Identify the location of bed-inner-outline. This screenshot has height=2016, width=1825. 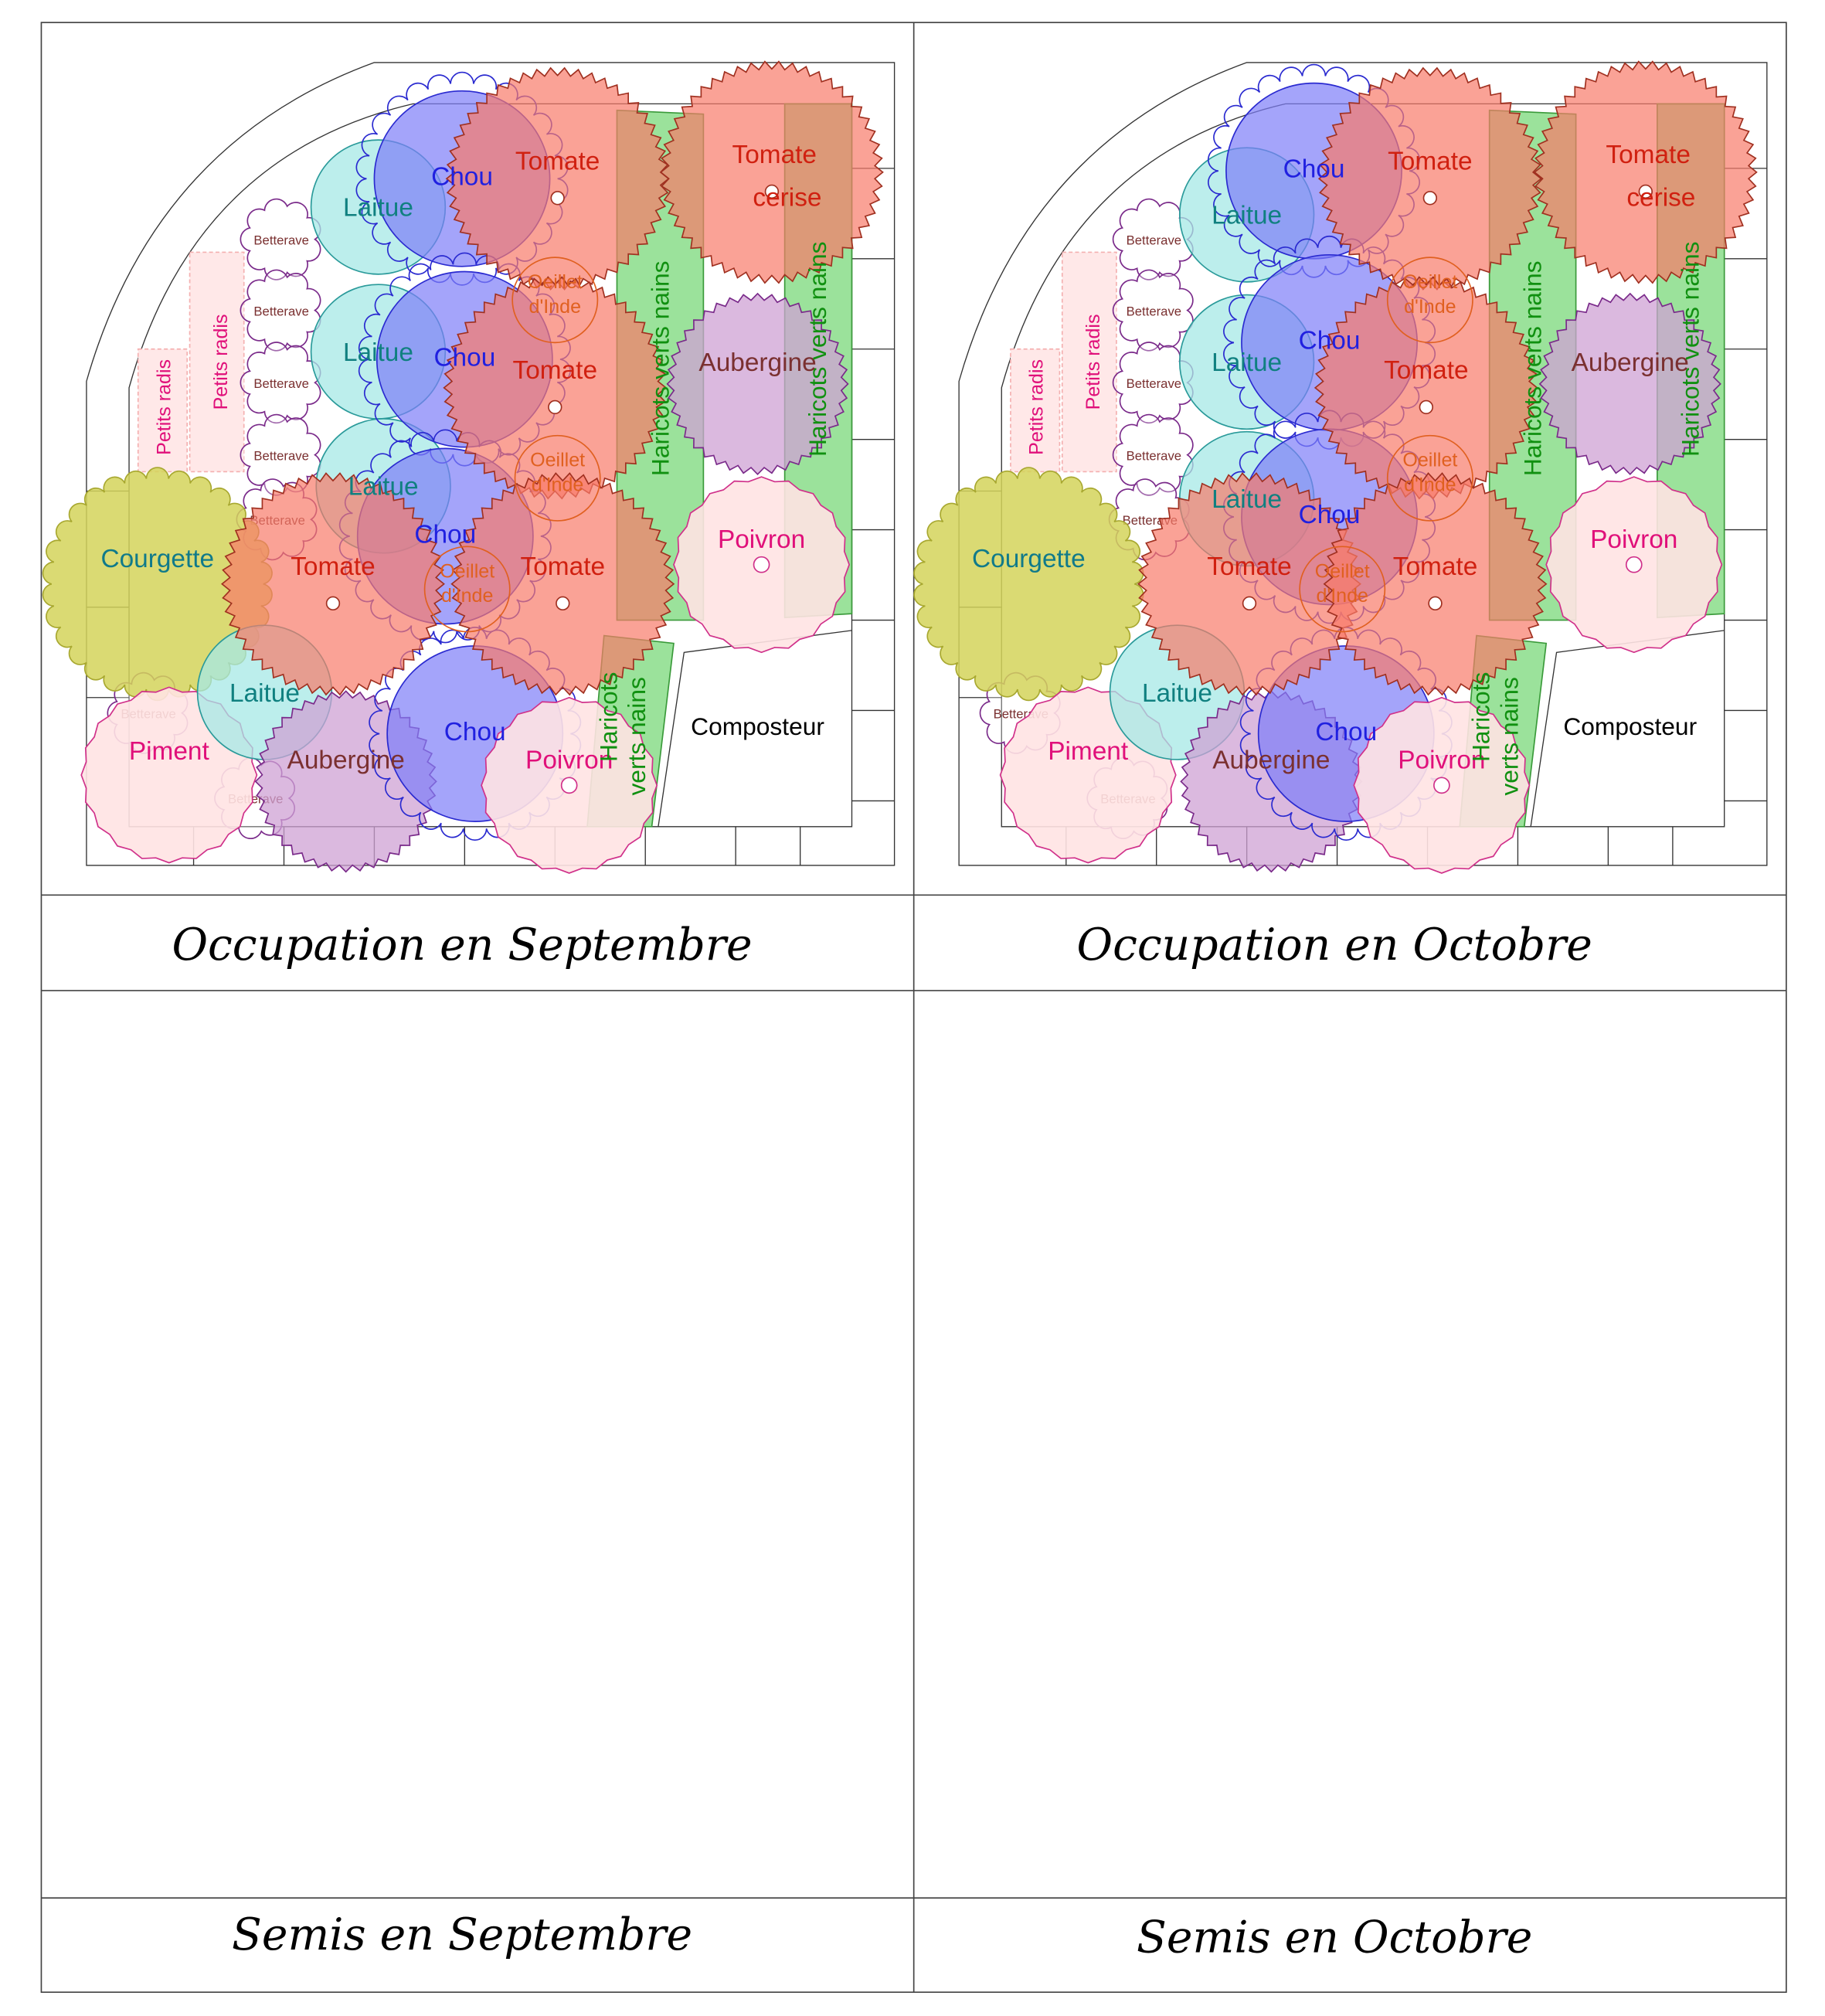
(490, 465).